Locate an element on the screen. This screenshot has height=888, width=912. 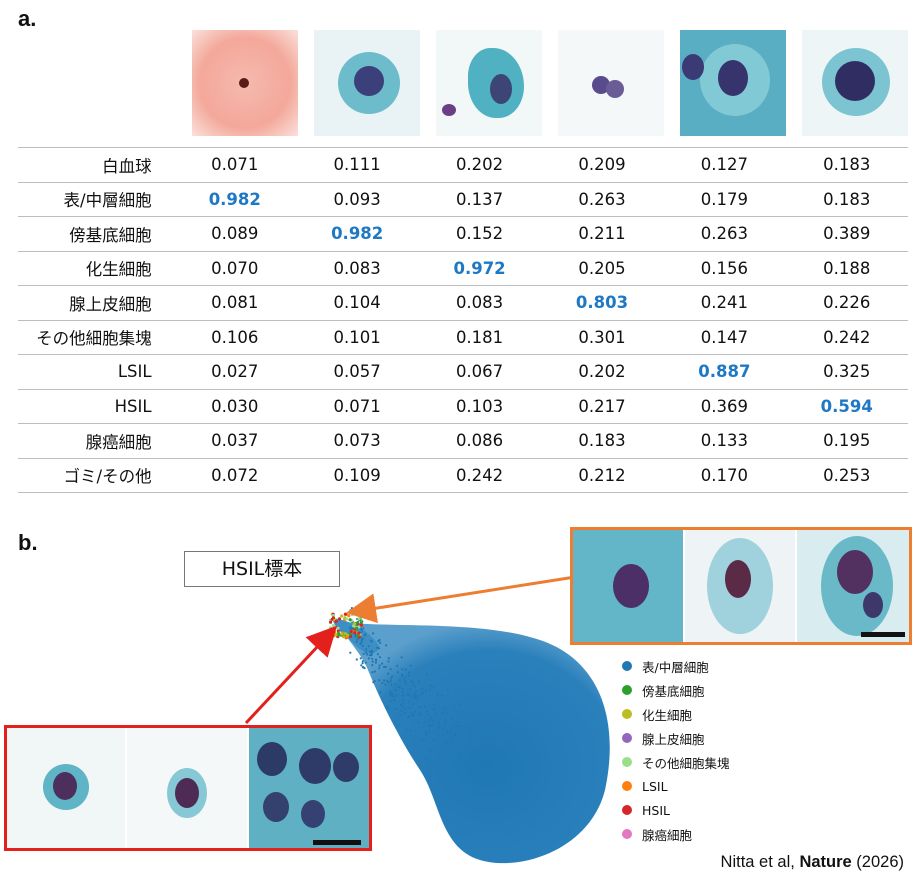
value-cell: 0.109 is located at coordinates (357, 475).